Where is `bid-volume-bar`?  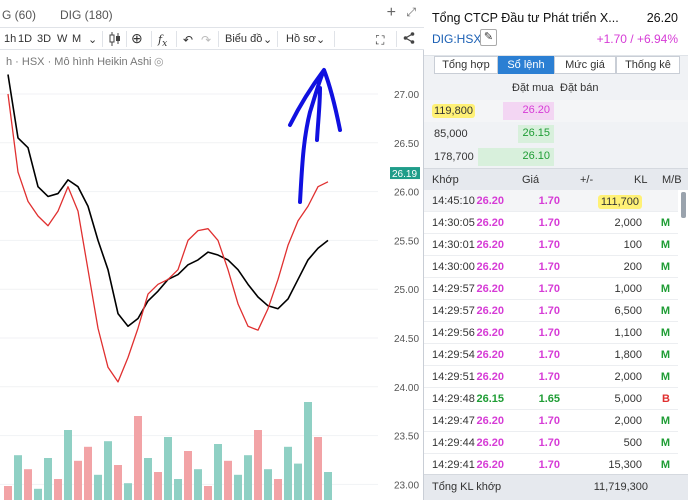 bid-volume-bar is located at coordinates (536, 134).